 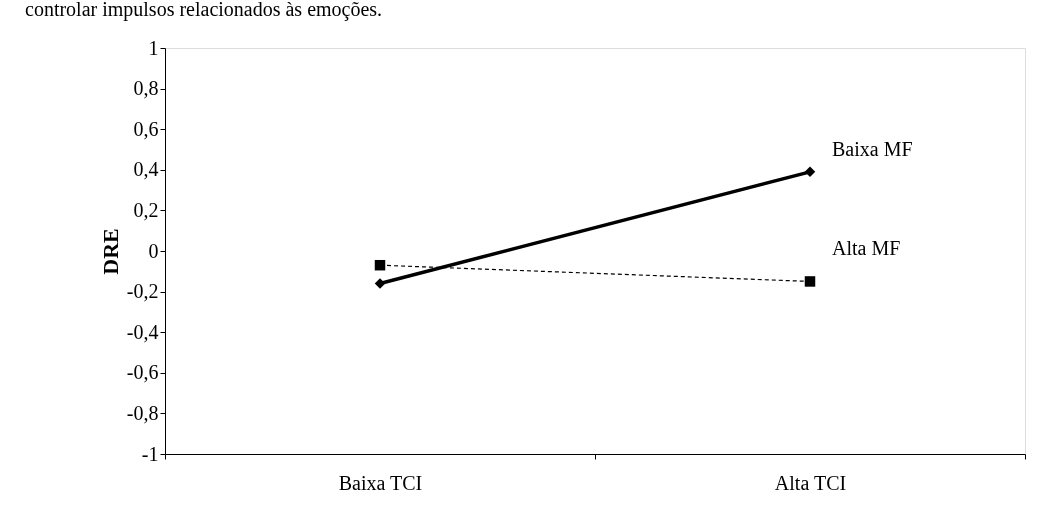 I want to click on y-tick-label: 0, so click(x=153, y=250).